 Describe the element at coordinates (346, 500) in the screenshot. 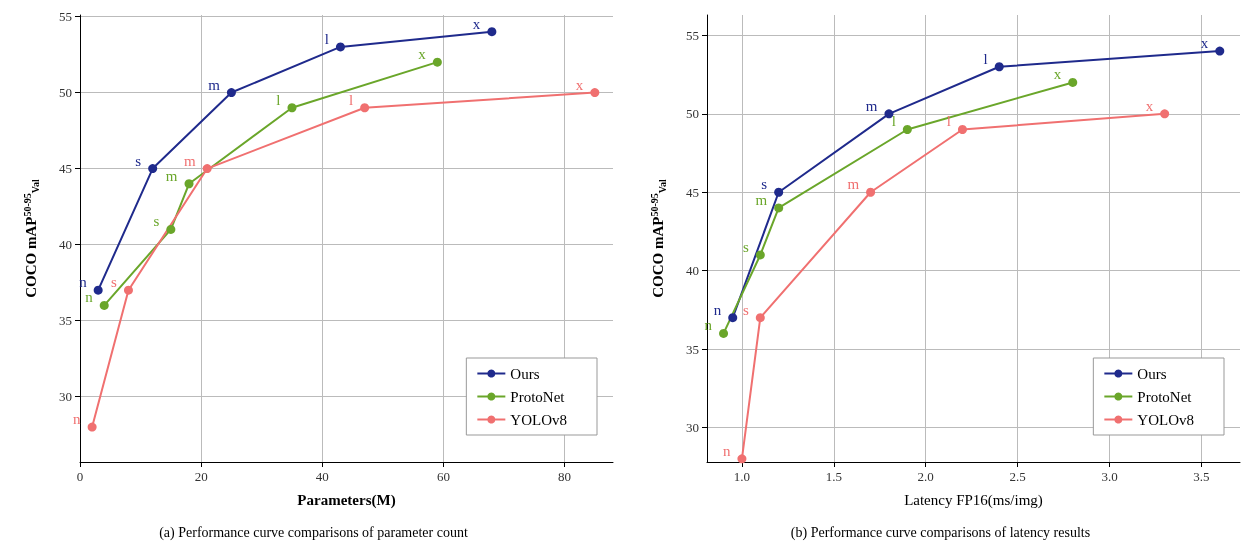

I see `x-axis-title: Parameters(M)` at that location.